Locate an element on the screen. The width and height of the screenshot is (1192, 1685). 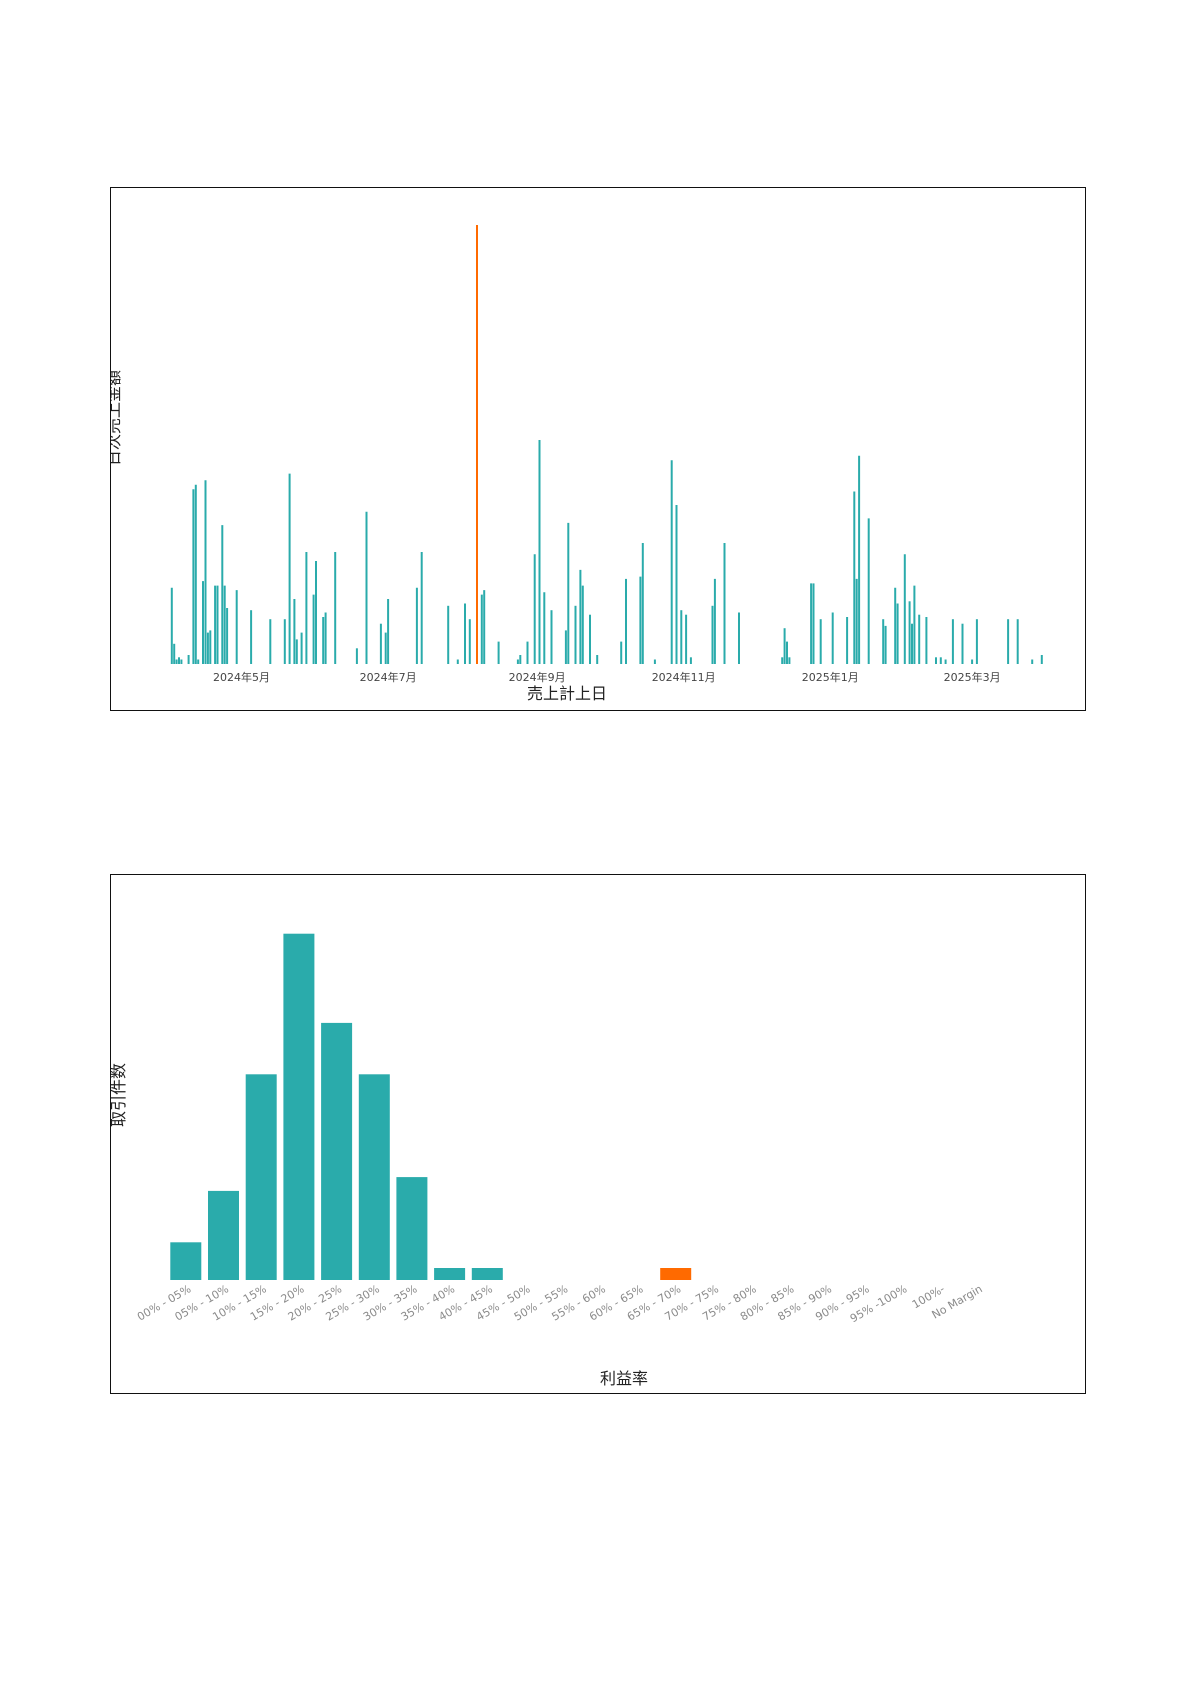
y-axis-title: 取引件数 is located at coordinates (119, 1095).